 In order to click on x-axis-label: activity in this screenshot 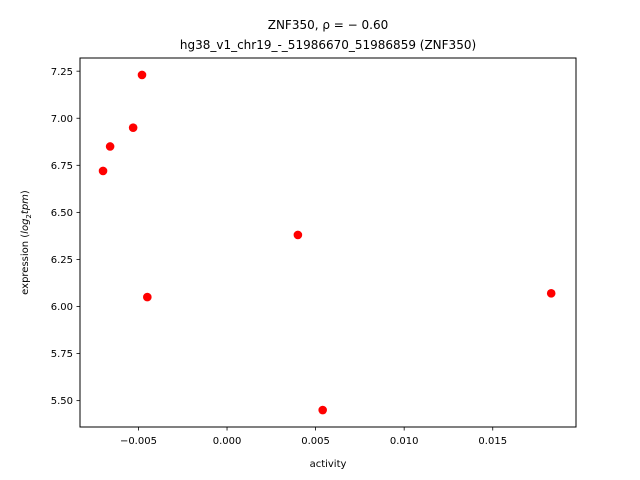, I will do `click(328, 464)`.